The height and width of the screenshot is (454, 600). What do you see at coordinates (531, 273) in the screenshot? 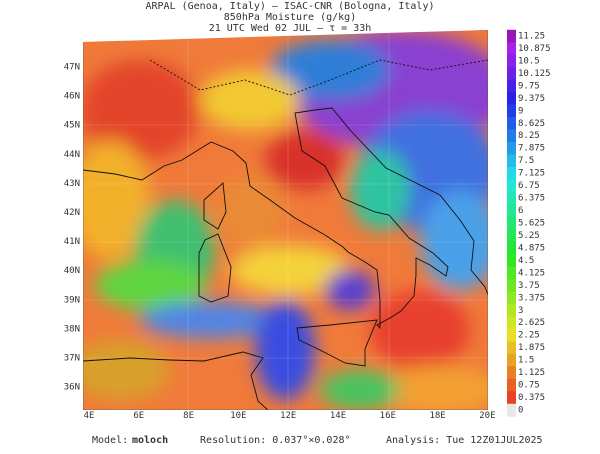
I see `colorbar-label: 4.125` at bounding box center [531, 273].